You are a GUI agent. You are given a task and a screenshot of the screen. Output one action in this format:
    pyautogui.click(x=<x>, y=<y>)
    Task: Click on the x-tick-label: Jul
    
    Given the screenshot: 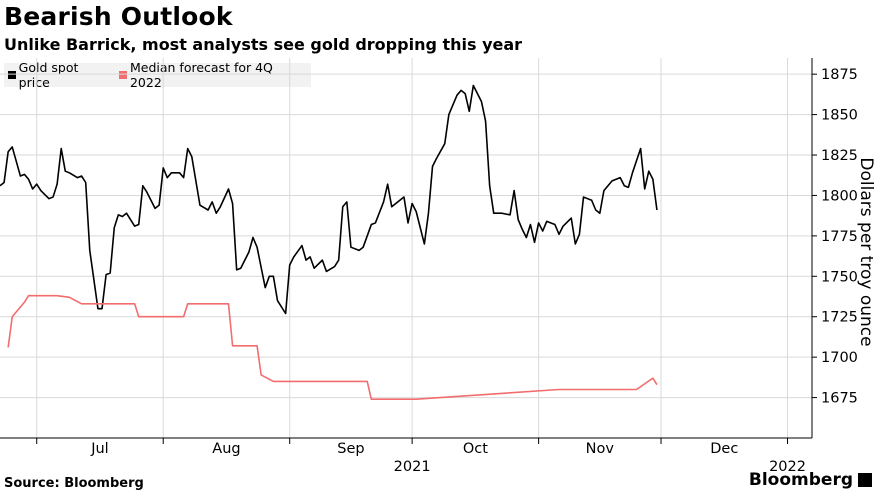 What is the action you would take?
    pyautogui.click(x=99, y=449)
    